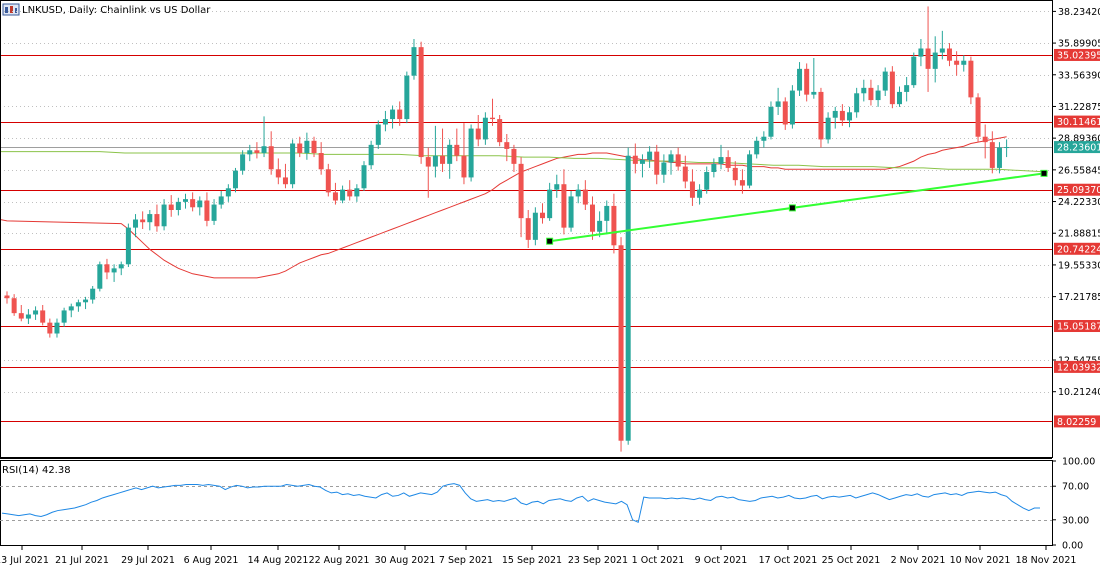 The image size is (1100, 569). Describe the element at coordinates (792, 208) in the screenshot. I see `trendline-mid-handle` at that location.